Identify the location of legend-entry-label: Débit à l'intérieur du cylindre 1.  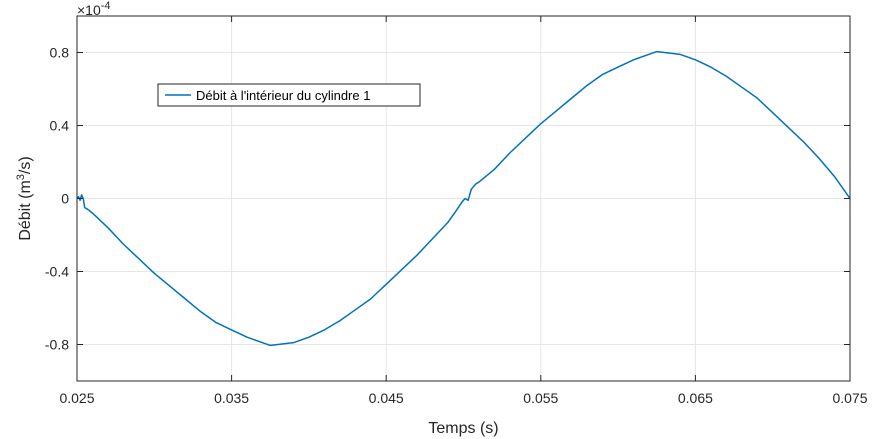
(283, 95).